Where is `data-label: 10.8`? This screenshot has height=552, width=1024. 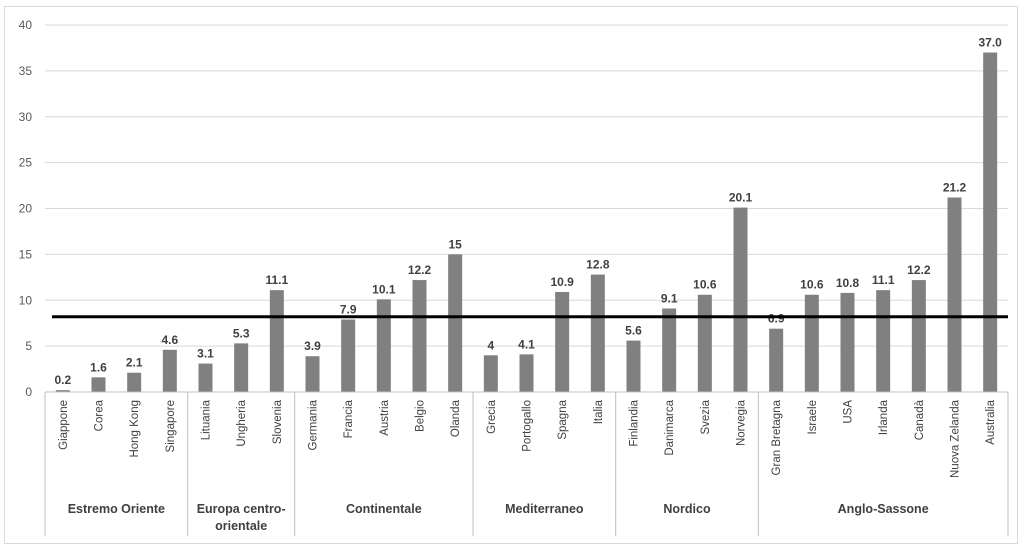
data-label: 10.8 is located at coordinates (848, 283).